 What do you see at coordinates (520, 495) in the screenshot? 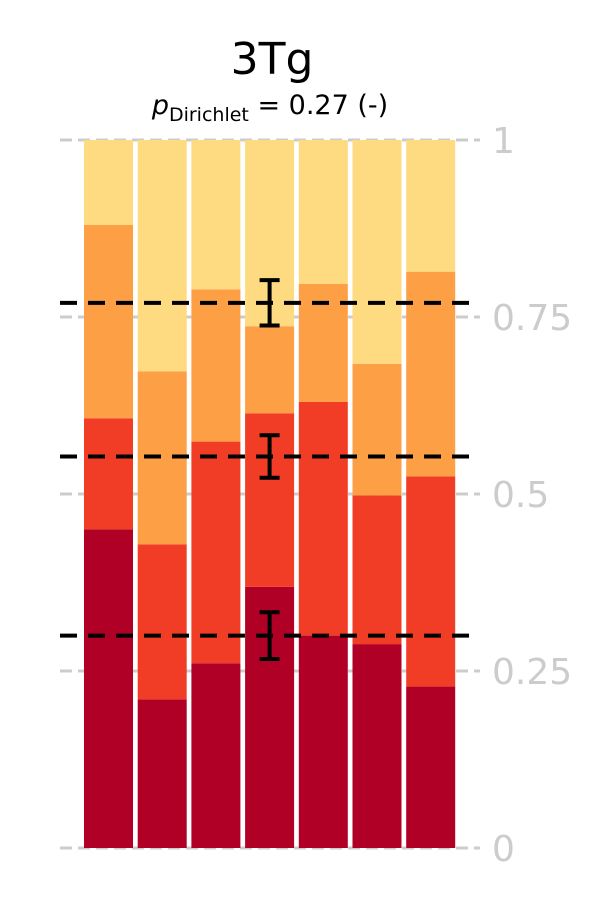
I see `y-tick-label: 0.5` at bounding box center [520, 495].